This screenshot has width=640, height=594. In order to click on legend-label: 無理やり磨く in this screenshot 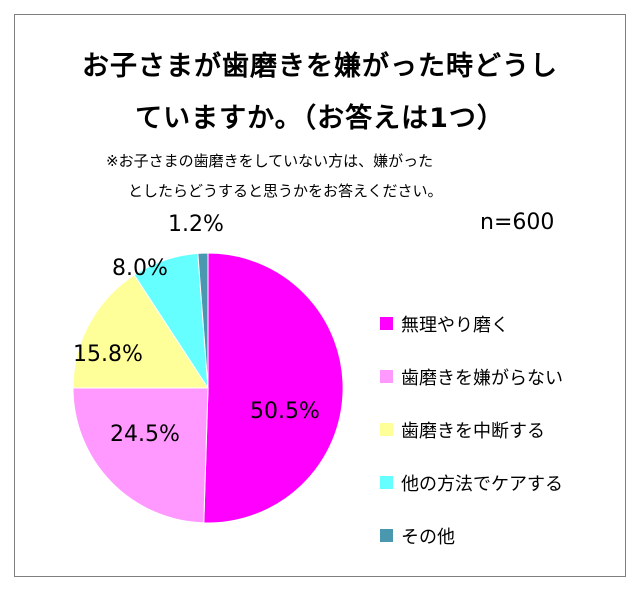, I will do `click(455, 325)`.